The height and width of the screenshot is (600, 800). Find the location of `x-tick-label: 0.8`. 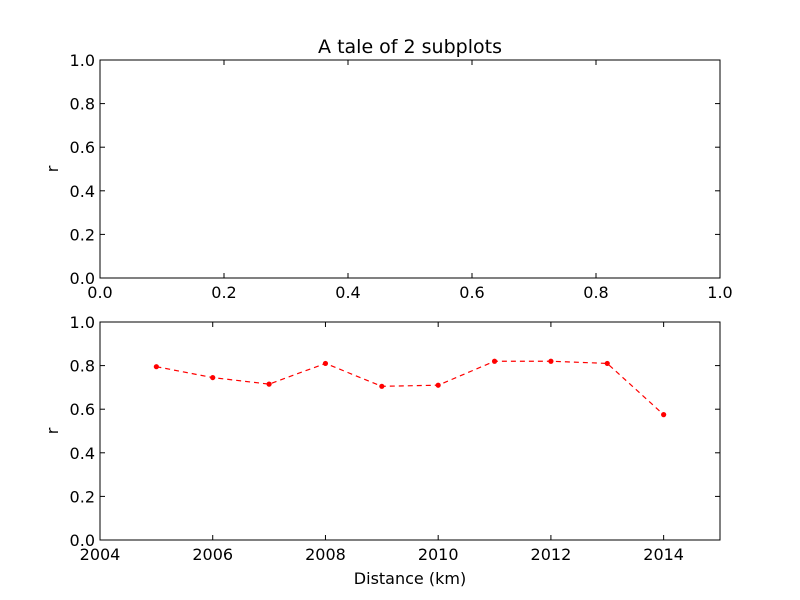

x-tick-label: 0.8 is located at coordinates (595, 292).